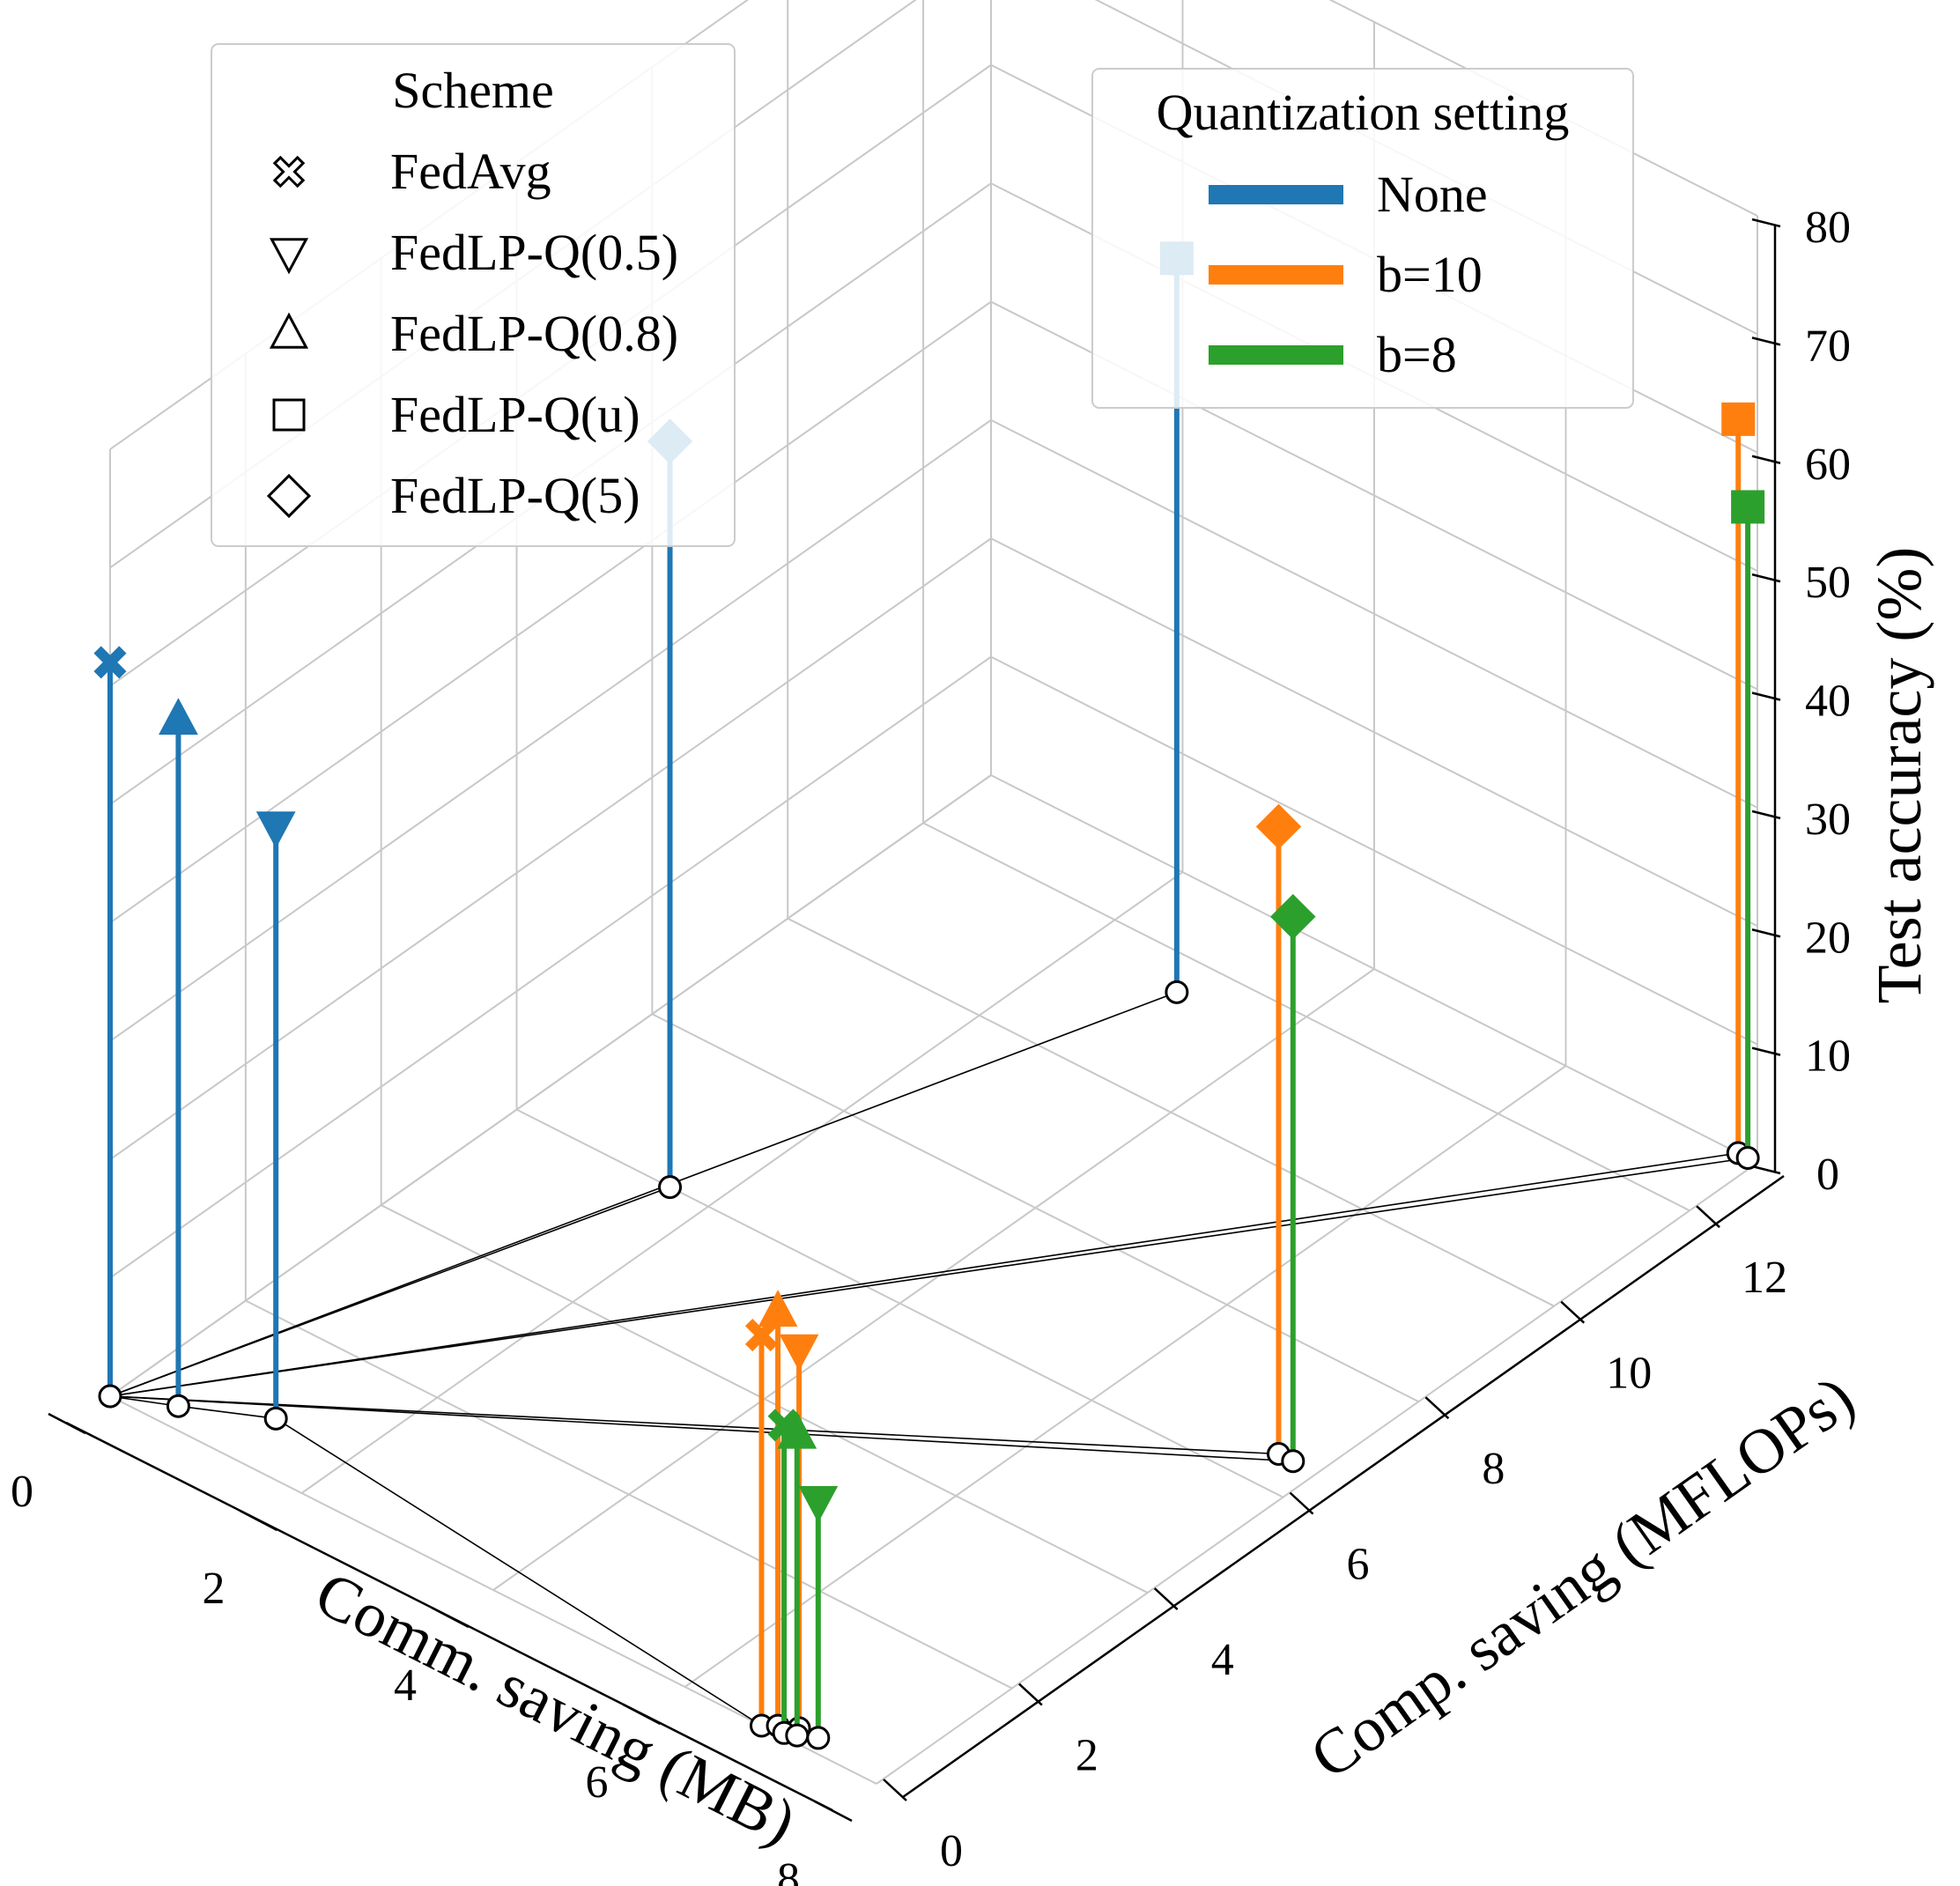  Describe the element at coordinates (1629, 1374) in the screenshot. I see `y-tick-label-5: 10` at that location.